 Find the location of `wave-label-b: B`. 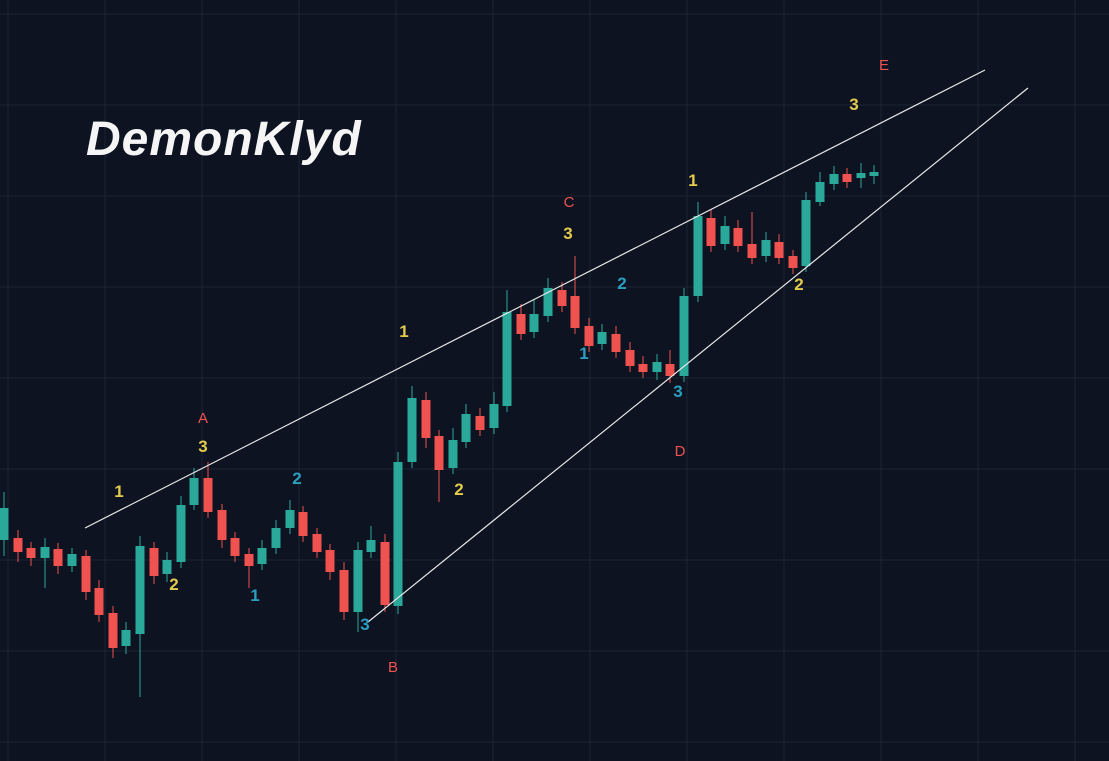

wave-label-b: B is located at coordinates (393, 667).